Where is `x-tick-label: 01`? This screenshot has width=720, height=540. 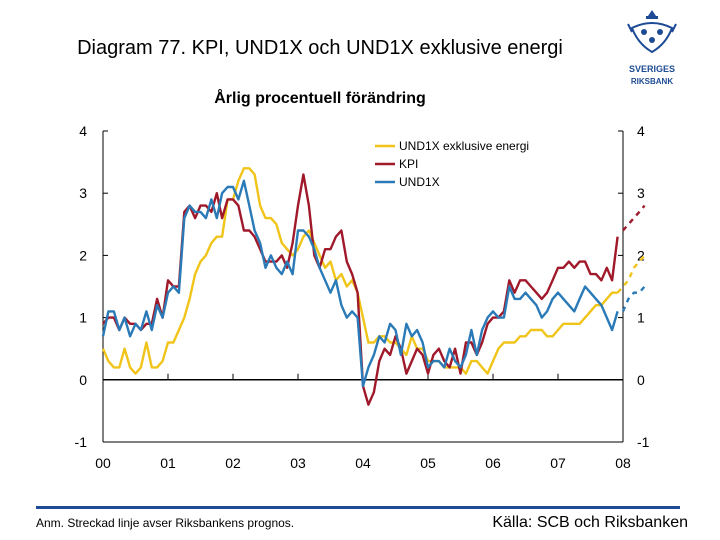 x-tick-label: 01 is located at coordinates (168, 463).